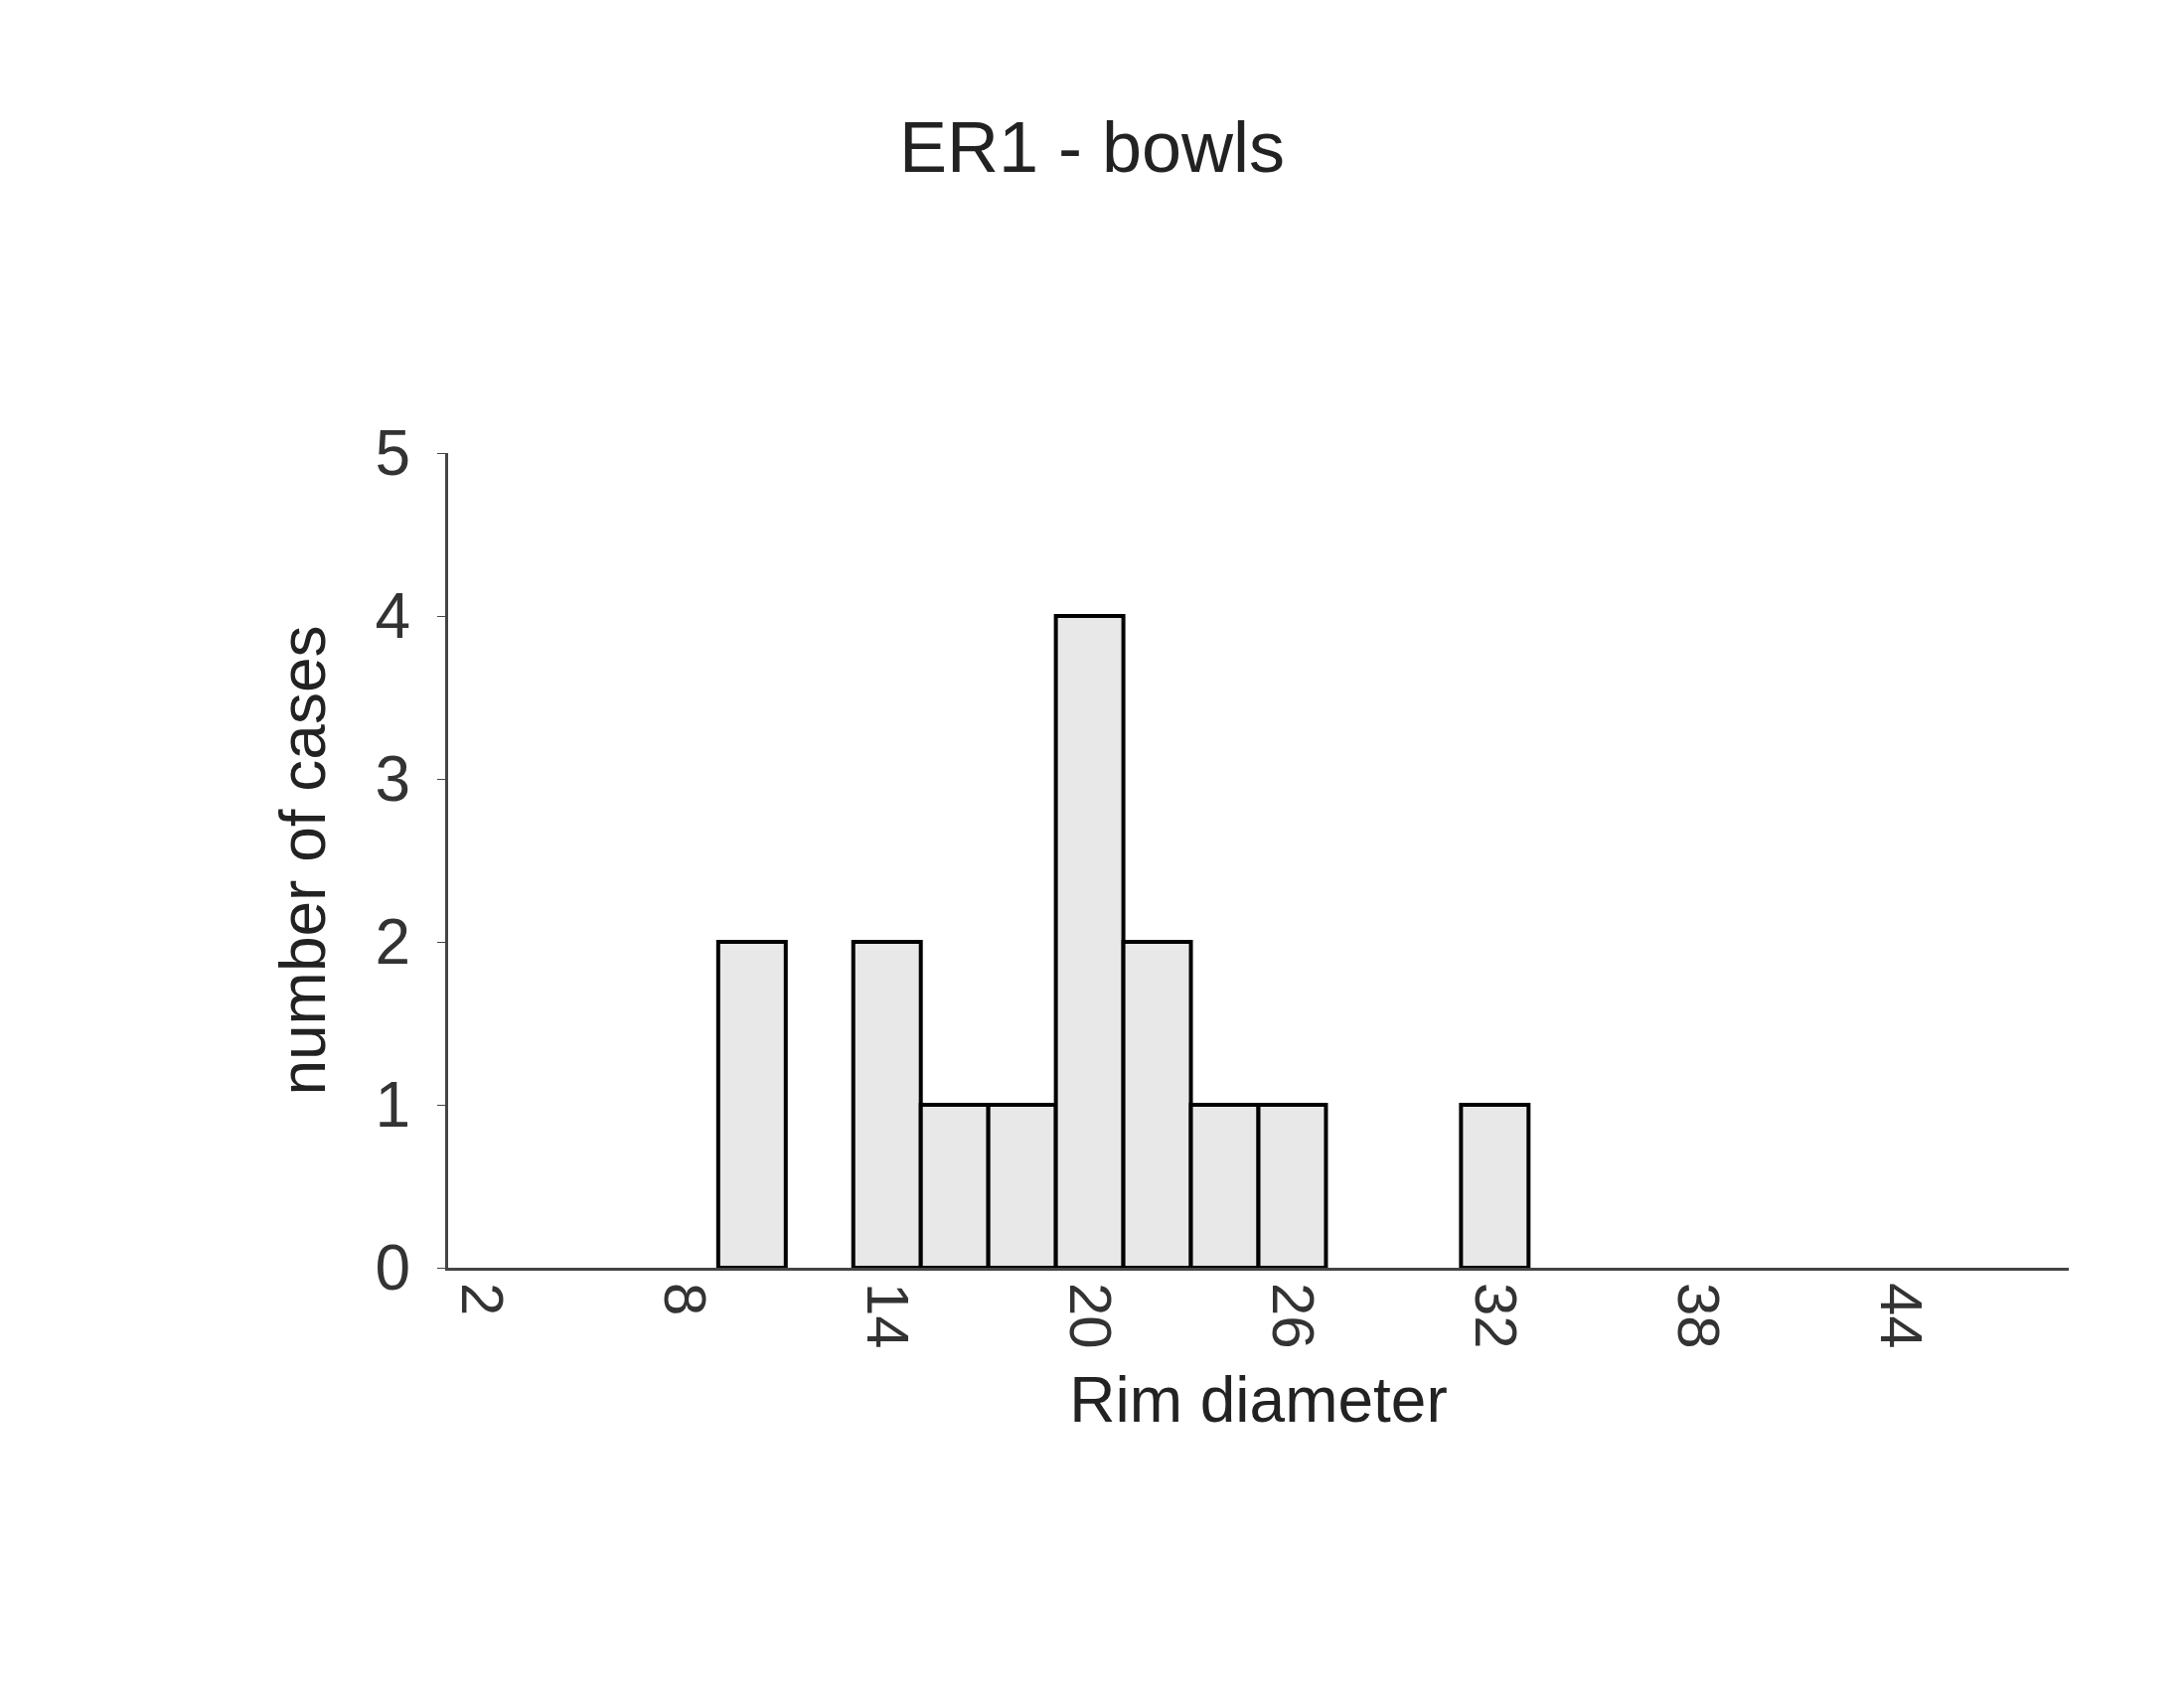 This screenshot has height=1688, width=2184. Describe the element at coordinates (685, 1299) in the screenshot. I see `x-tick-label: 8` at that location.